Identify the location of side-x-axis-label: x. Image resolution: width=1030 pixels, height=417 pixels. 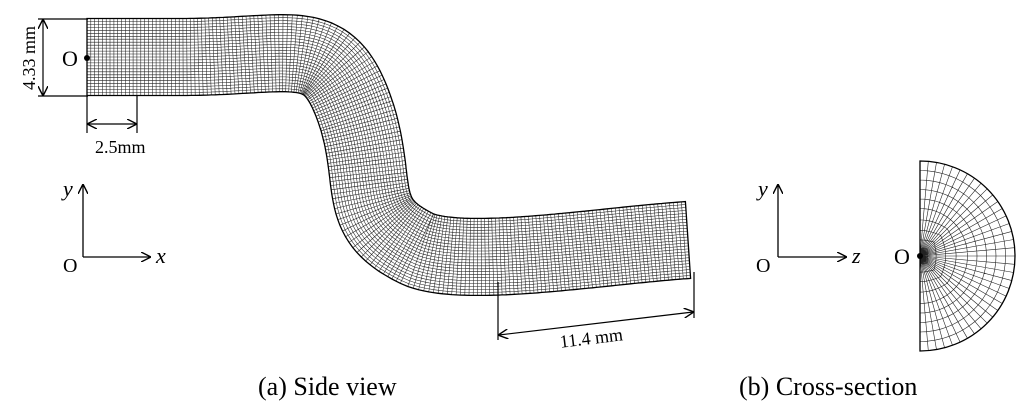
(160, 255).